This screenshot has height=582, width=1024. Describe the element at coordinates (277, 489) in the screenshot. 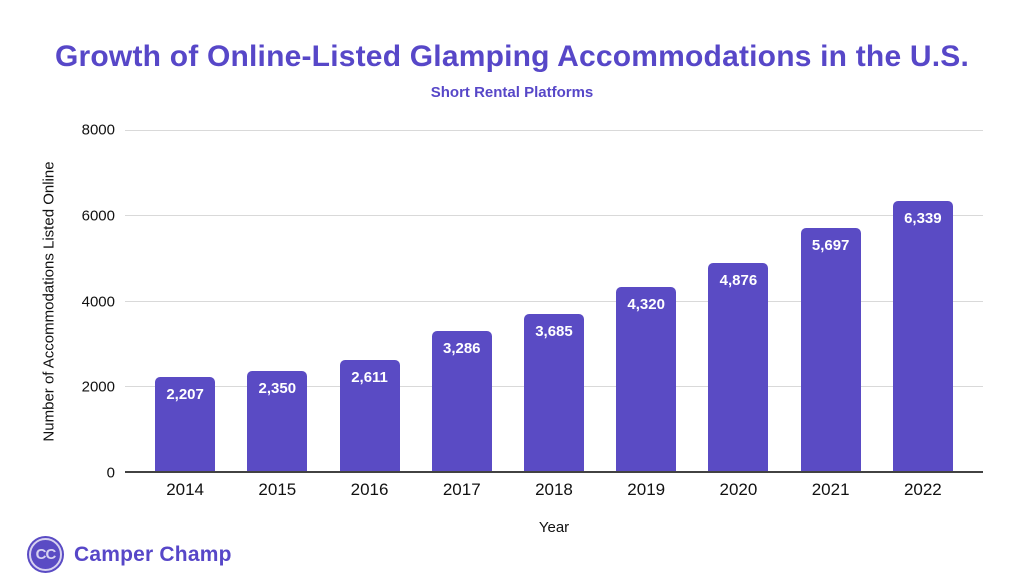

I see `x-tick-label: 2015` at that location.